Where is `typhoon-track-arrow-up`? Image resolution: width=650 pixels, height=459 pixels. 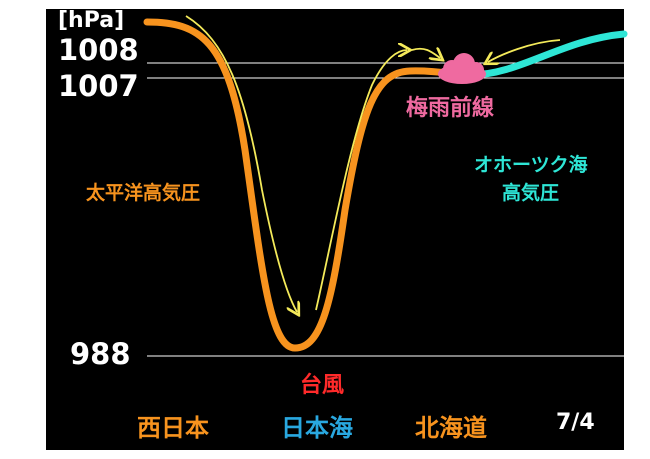 typhoon-track-arrow-up is located at coordinates (361, 180).